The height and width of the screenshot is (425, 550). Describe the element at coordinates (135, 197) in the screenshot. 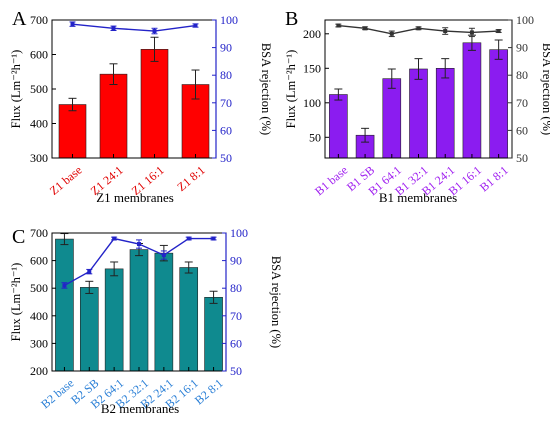

I see `x-axis-title: Z1 membranes` at that location.